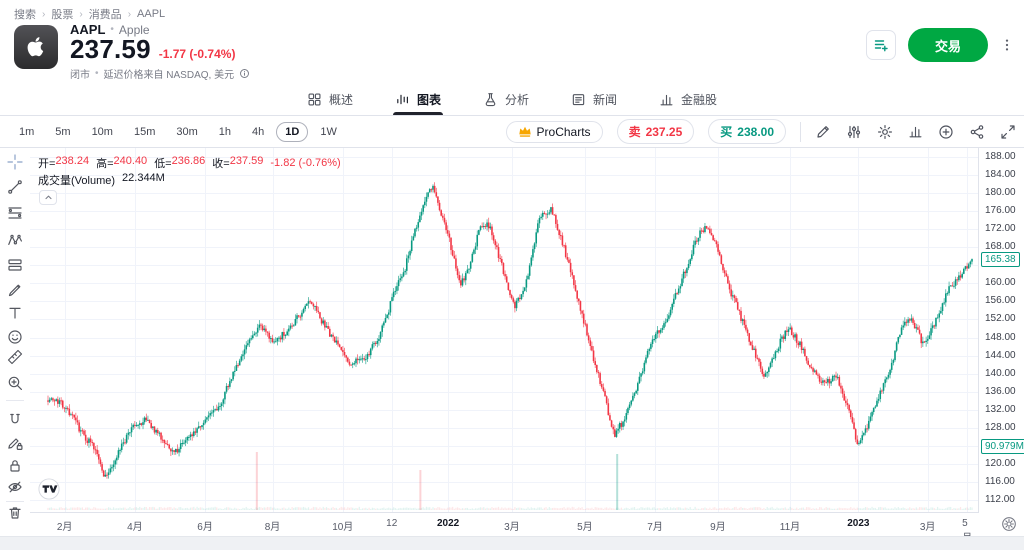 The image size is (1024, 550). I want to click on bottom-strip, so click(512, 543).